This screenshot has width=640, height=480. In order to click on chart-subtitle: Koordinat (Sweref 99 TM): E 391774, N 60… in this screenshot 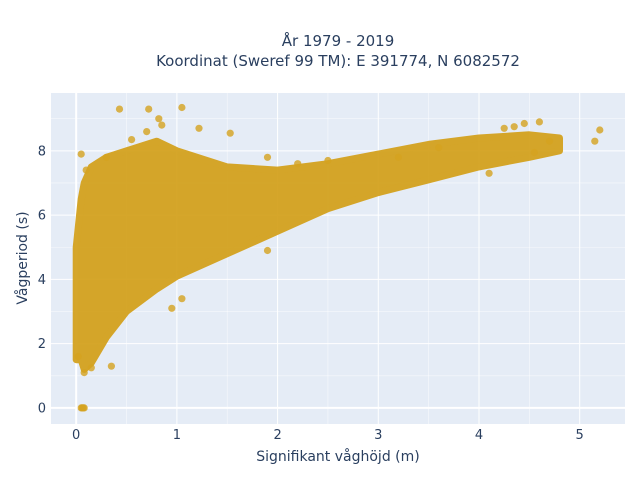, I will do `click(338, 61)`.